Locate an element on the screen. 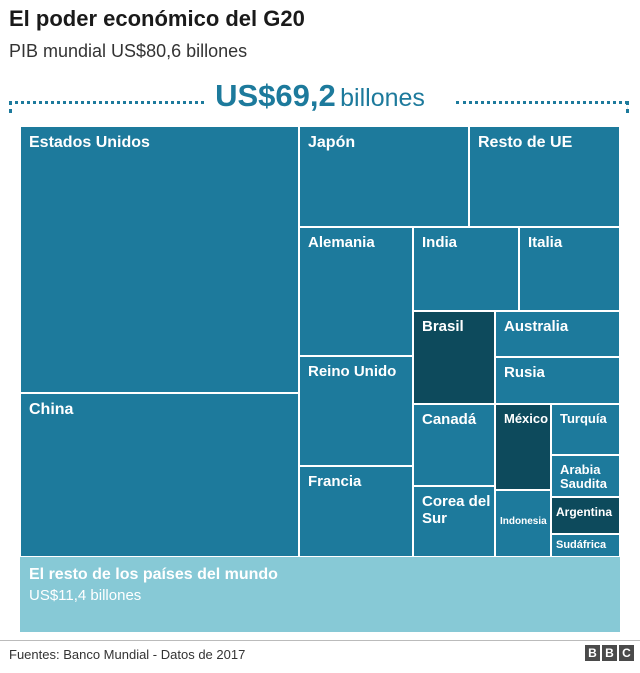  treemap-tile-indonesia: Indonesia is located at coordinates (523, 523).